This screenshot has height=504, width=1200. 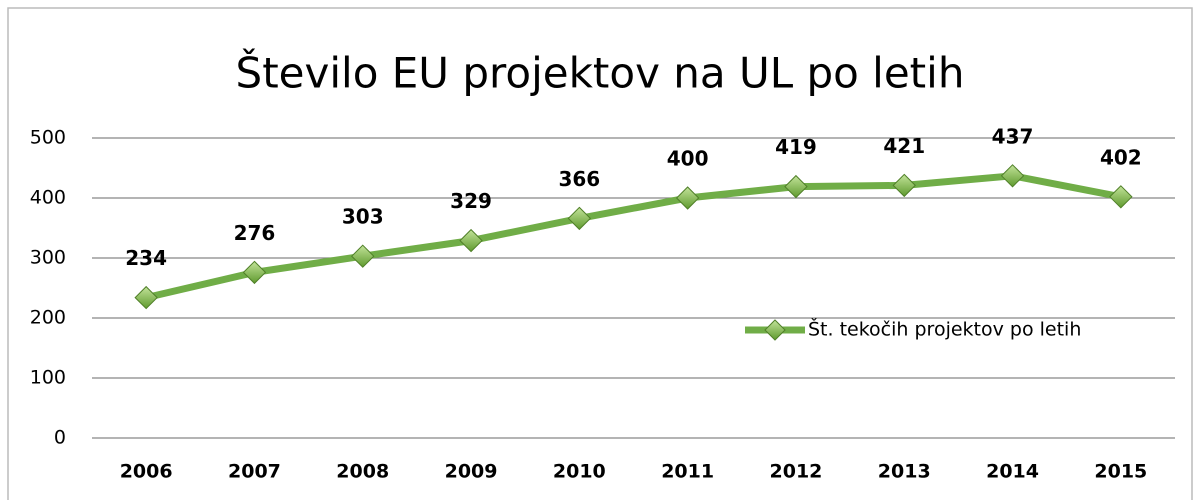 I want to click on x-tick-label: 2013, so click(x=904, y=472).